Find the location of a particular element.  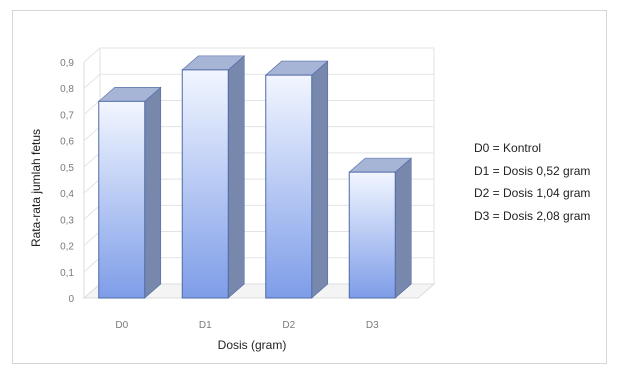

y-tick-label: 0,2 is located at coordinates (67, 247).